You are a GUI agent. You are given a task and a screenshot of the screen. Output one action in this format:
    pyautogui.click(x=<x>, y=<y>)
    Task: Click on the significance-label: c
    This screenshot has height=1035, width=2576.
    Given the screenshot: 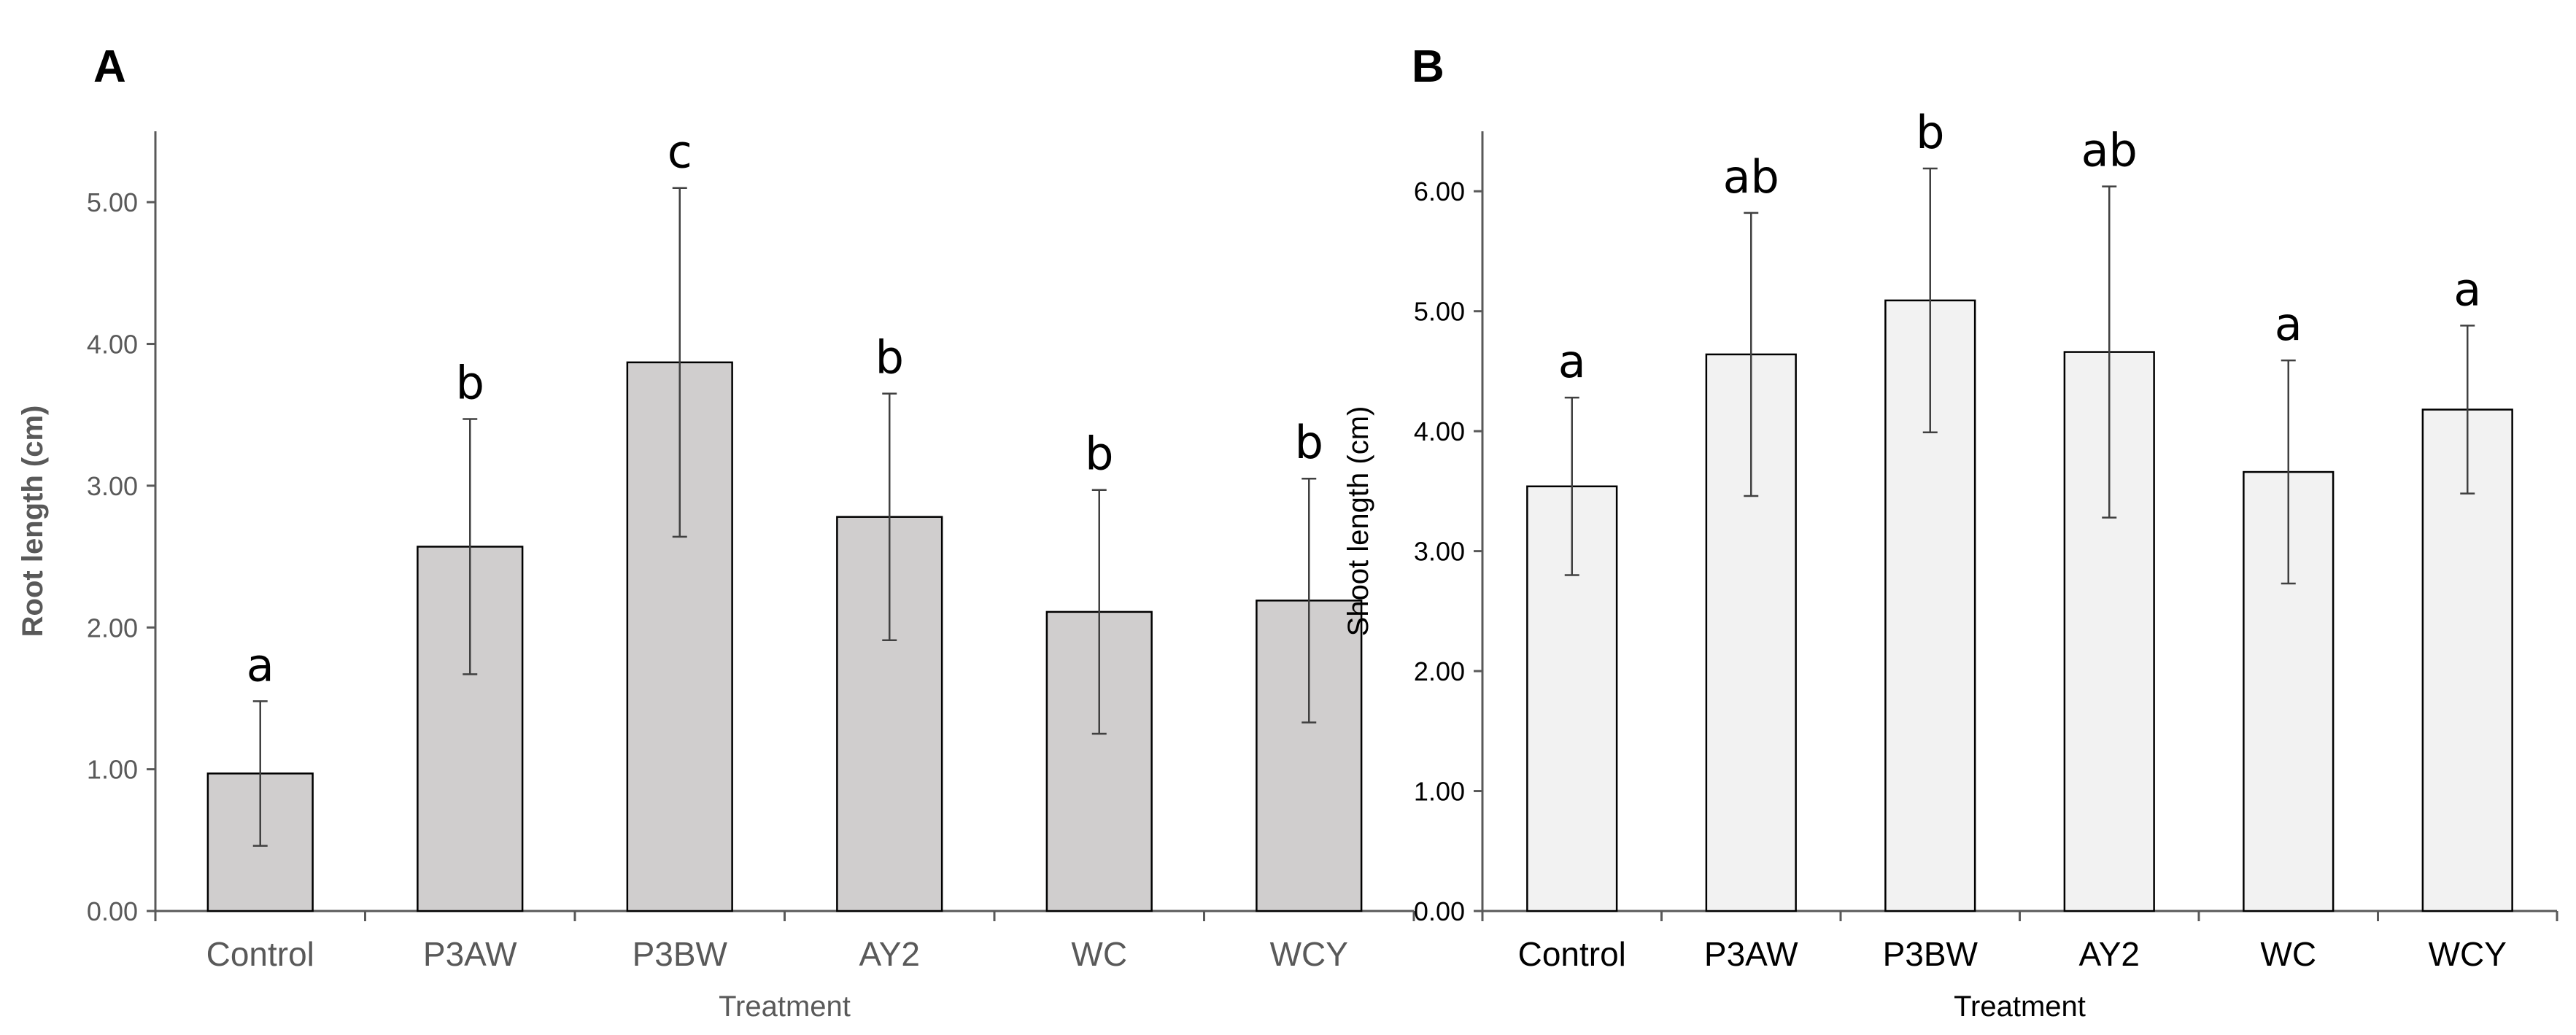 What is the action you would take?
    pyautogui.click(x=680, y=152)
    